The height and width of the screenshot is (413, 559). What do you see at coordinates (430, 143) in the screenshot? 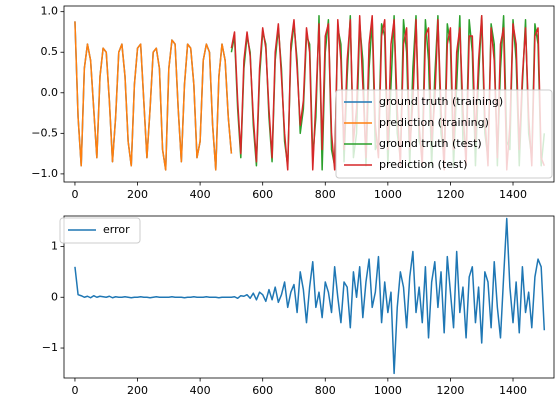
I see `legend-label: ground truth (test)` at bounding box center [430, 143].